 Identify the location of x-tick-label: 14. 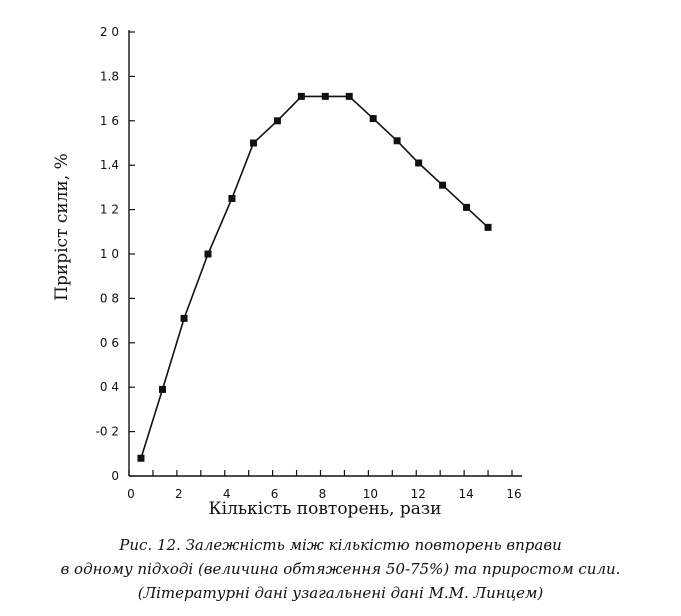
(465, 494).